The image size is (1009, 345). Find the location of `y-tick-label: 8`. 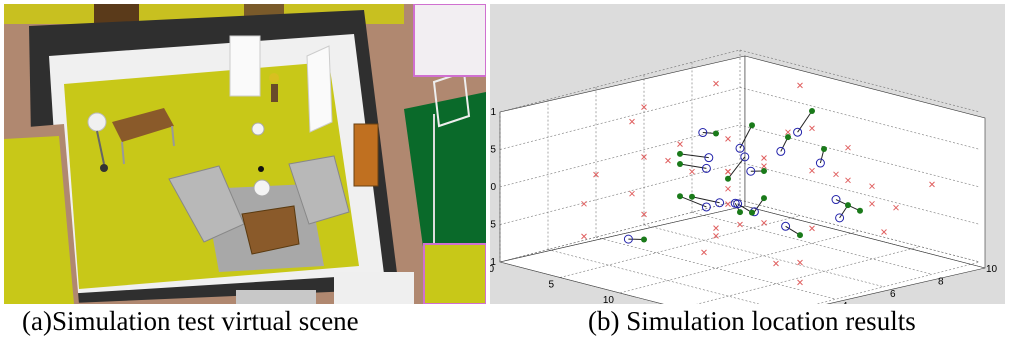

y-tick-label: 8 is located at coordinates (941, 281).